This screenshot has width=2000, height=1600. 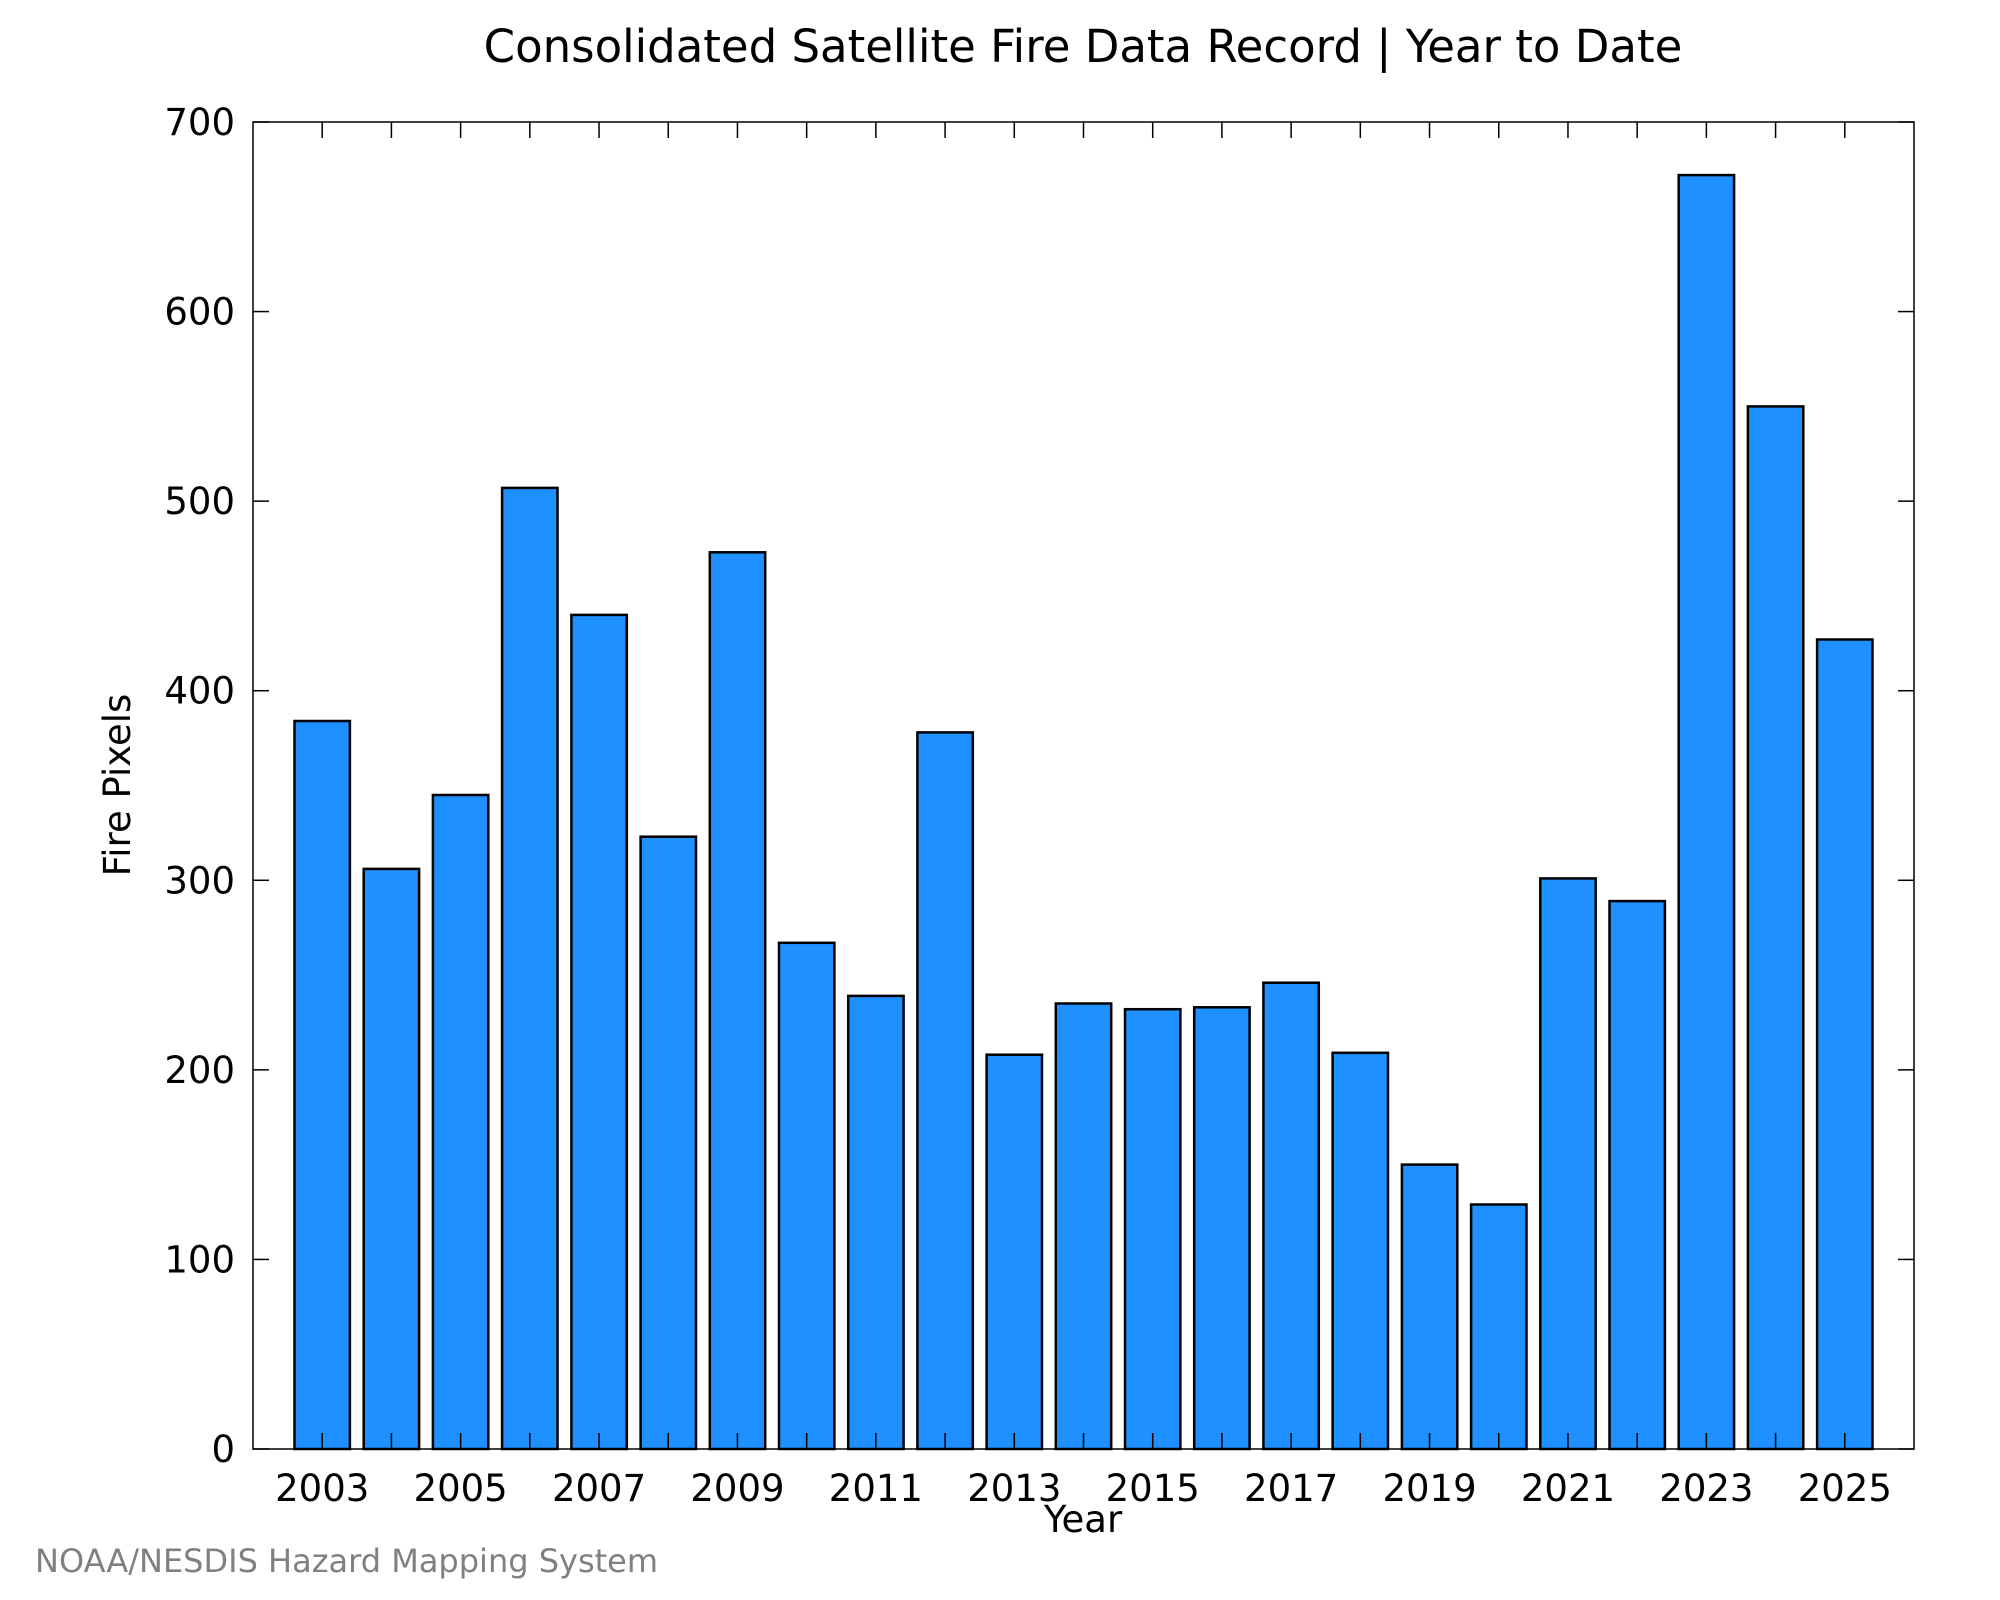 What do you see at coordinates (199, 880) in the screenshot?
I see `y-tick-label: 300` at bounding box center [199, 880].